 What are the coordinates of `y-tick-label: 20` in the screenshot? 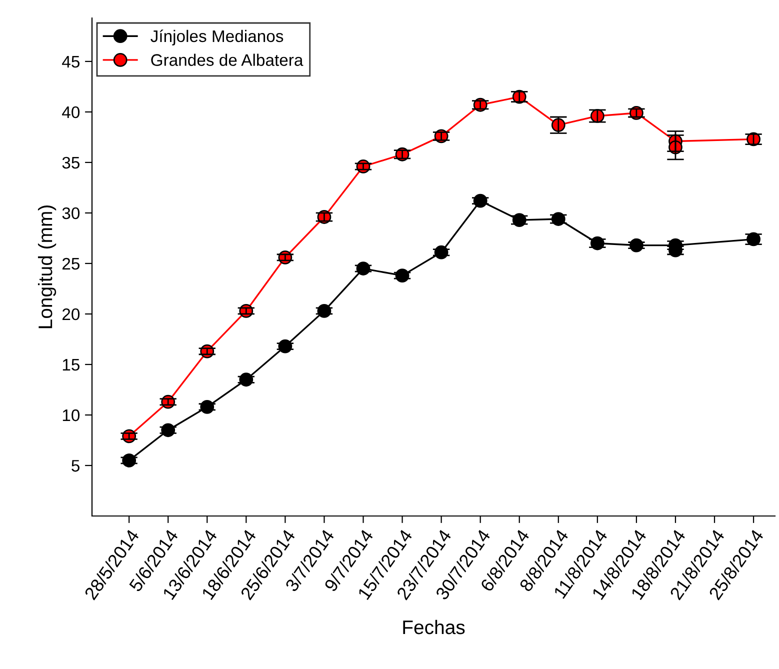 It's located at (71, 314).